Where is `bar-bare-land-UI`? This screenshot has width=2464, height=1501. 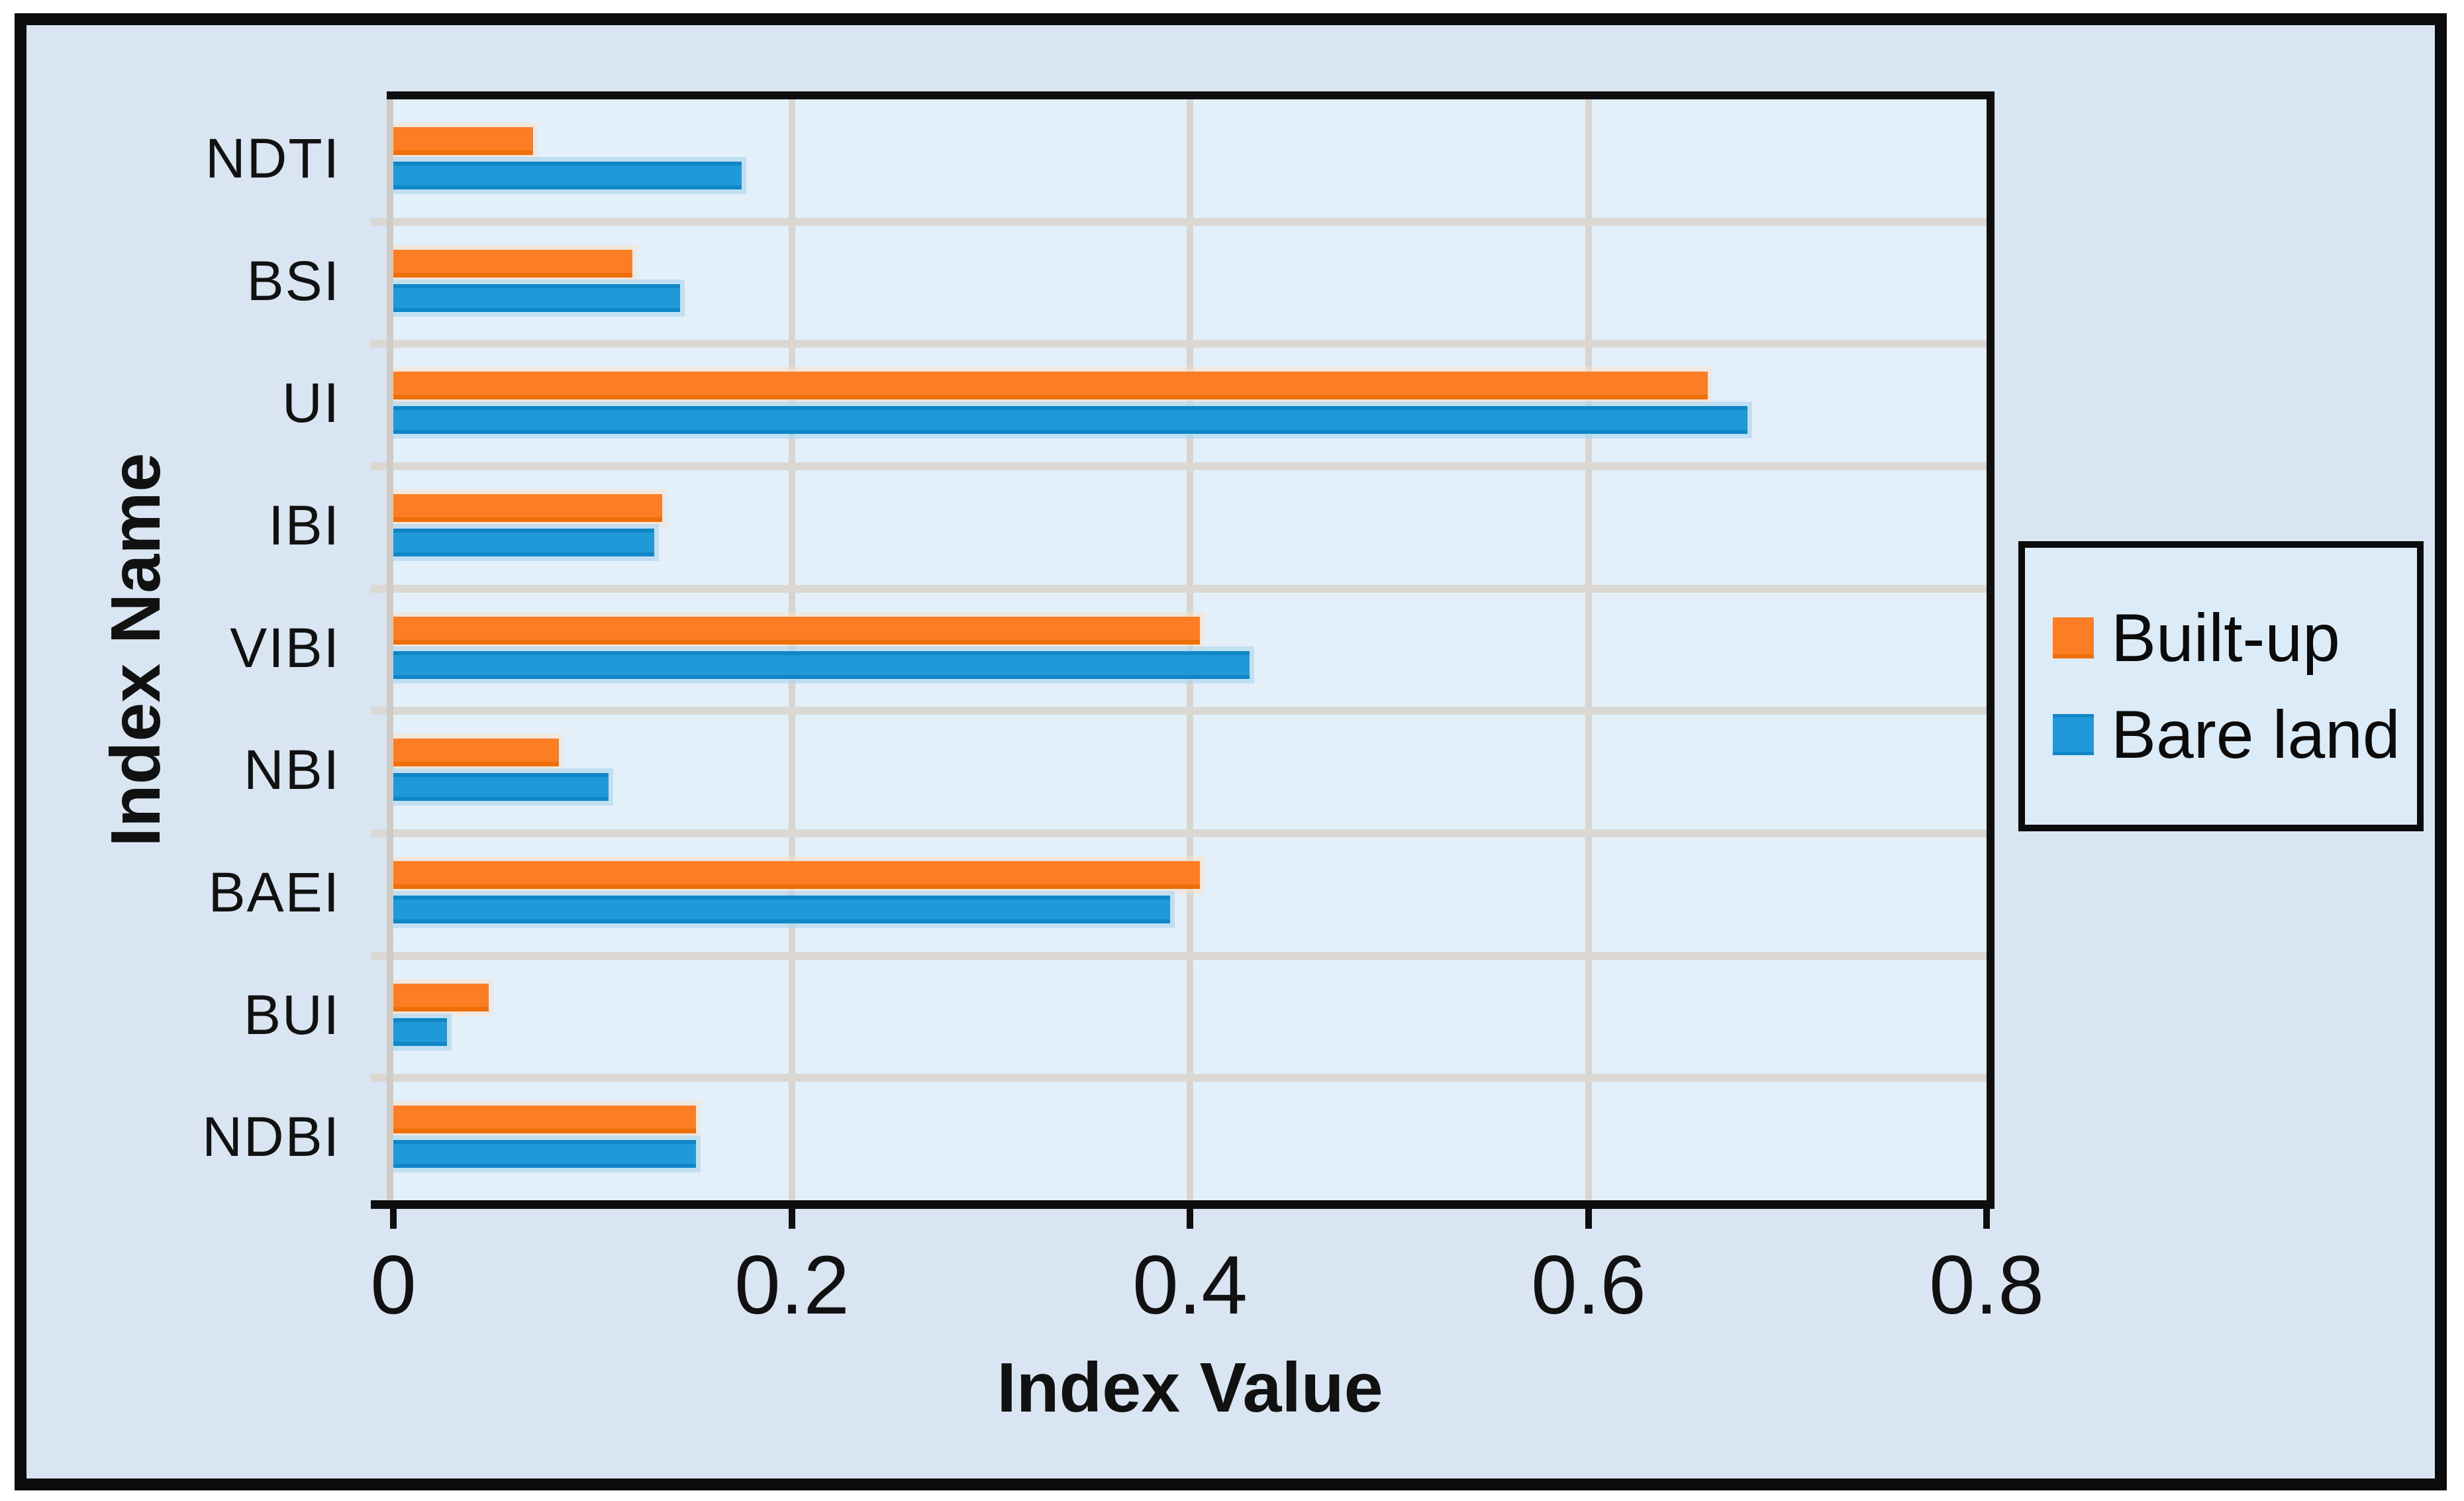
bar-bare-land-UI is located at coordinates (1070, 420).